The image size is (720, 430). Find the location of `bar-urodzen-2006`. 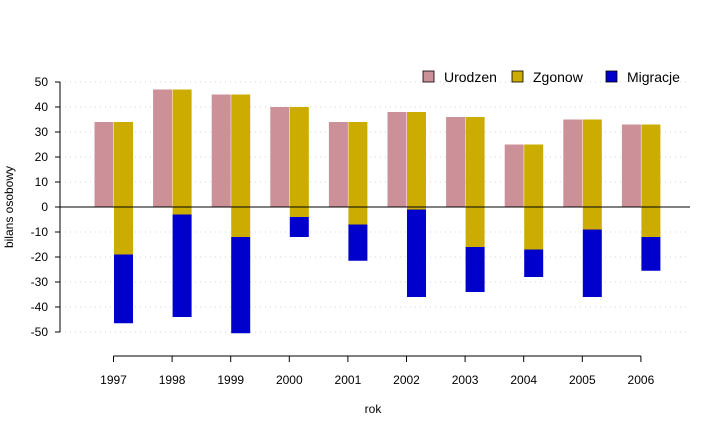

bar-urodzen-2006 is located at coordinates (631, 165).